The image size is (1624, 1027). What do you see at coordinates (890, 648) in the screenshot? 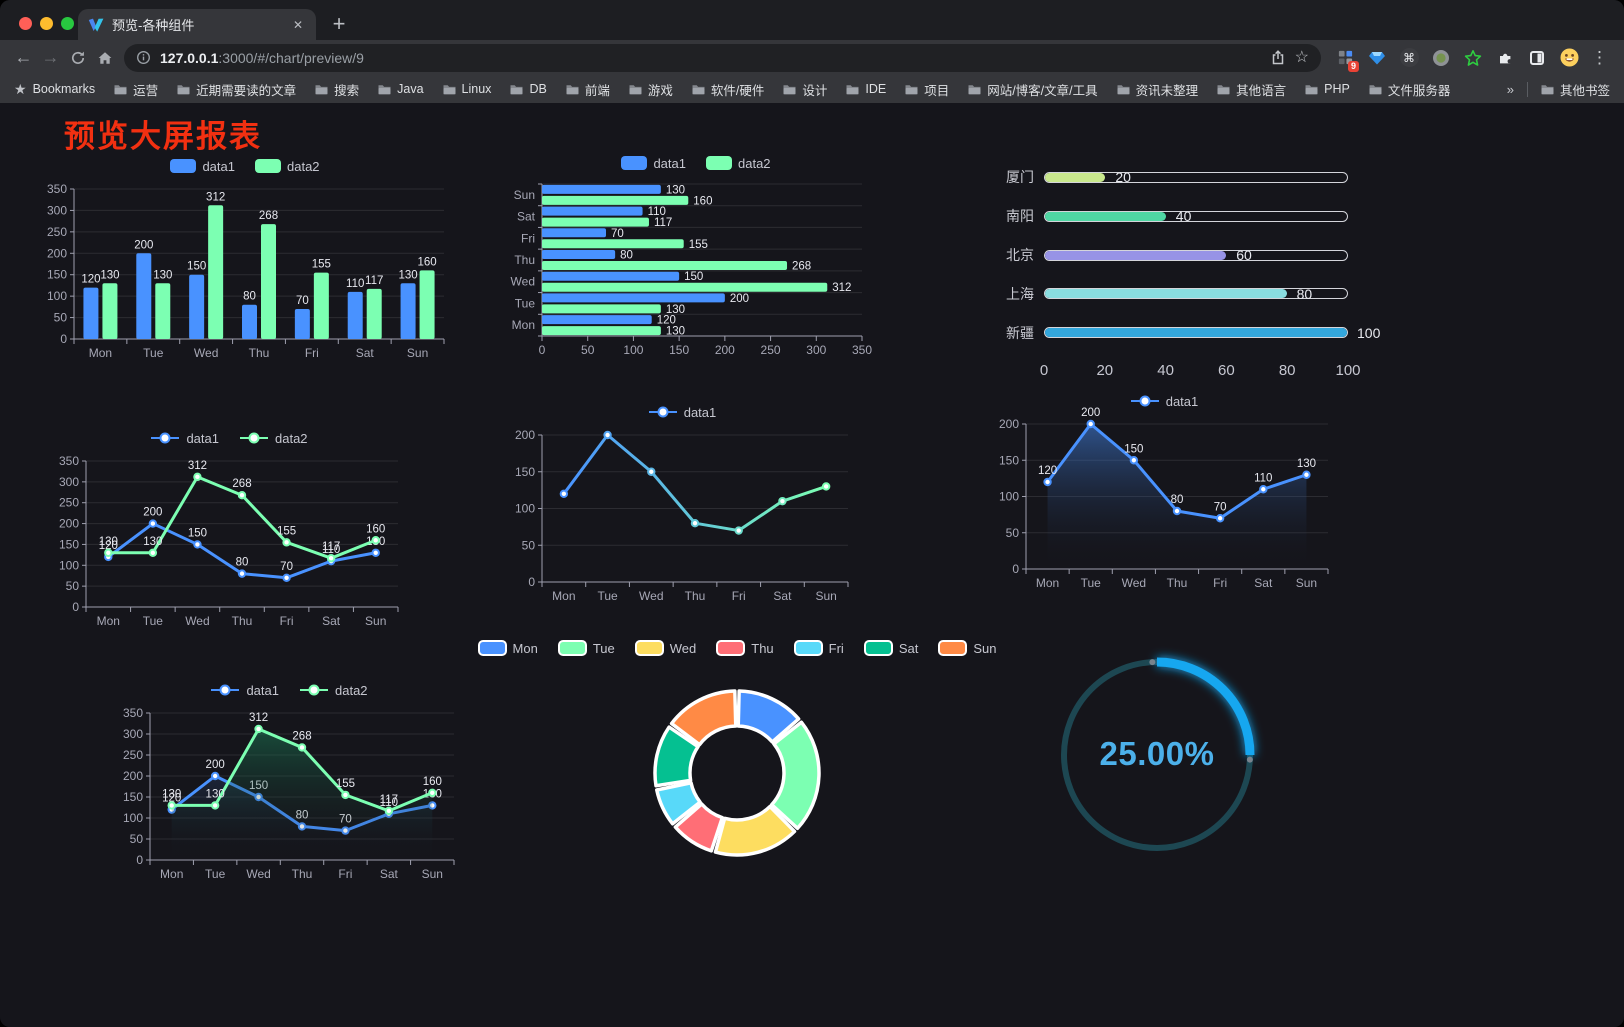
I see `legend-item-Sat: Sat` at bounding box center [890, 648].